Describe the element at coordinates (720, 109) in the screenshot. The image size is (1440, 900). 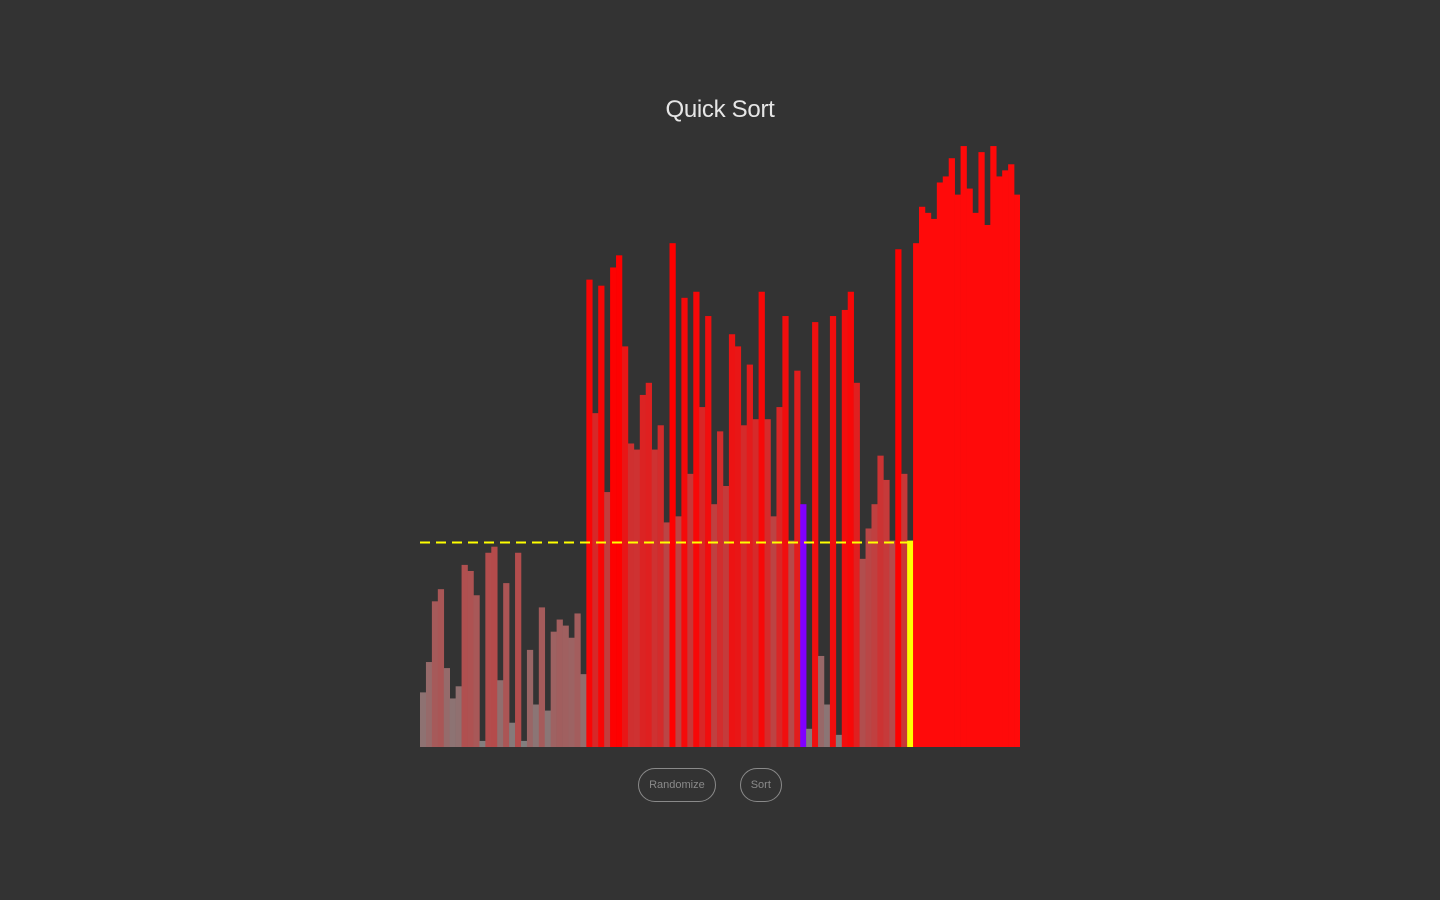
I see `page-title: Quick Sort` at that location.